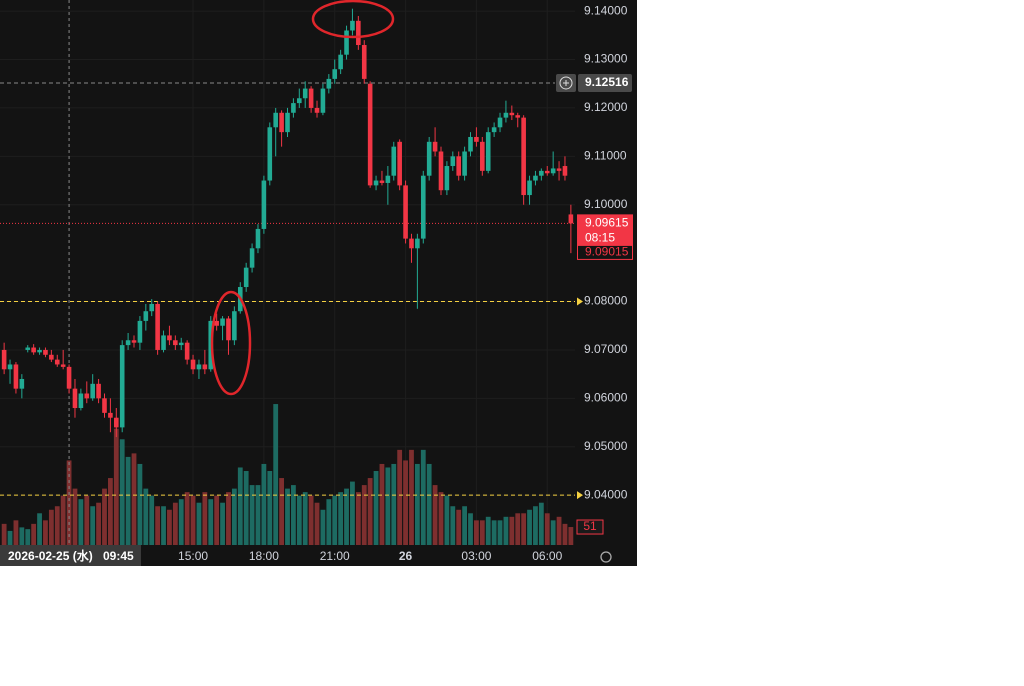 The height and width of the screenshot is (686, 1024). I want to click on y-tick-label: 9.12000, so click(606, 107).